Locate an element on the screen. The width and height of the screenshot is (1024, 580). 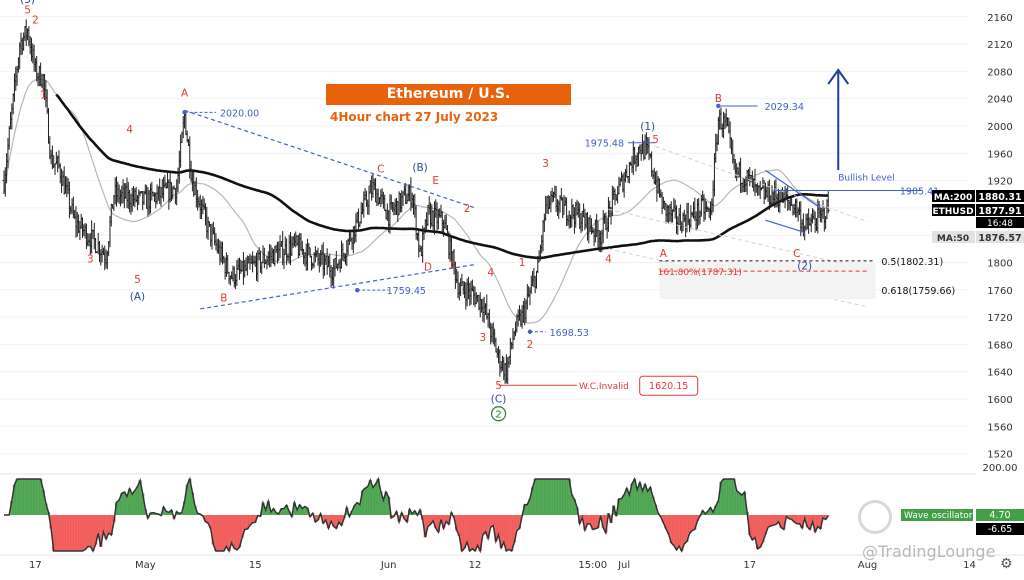
level-2029: 2029.34 is located at coordinates (760, 107).